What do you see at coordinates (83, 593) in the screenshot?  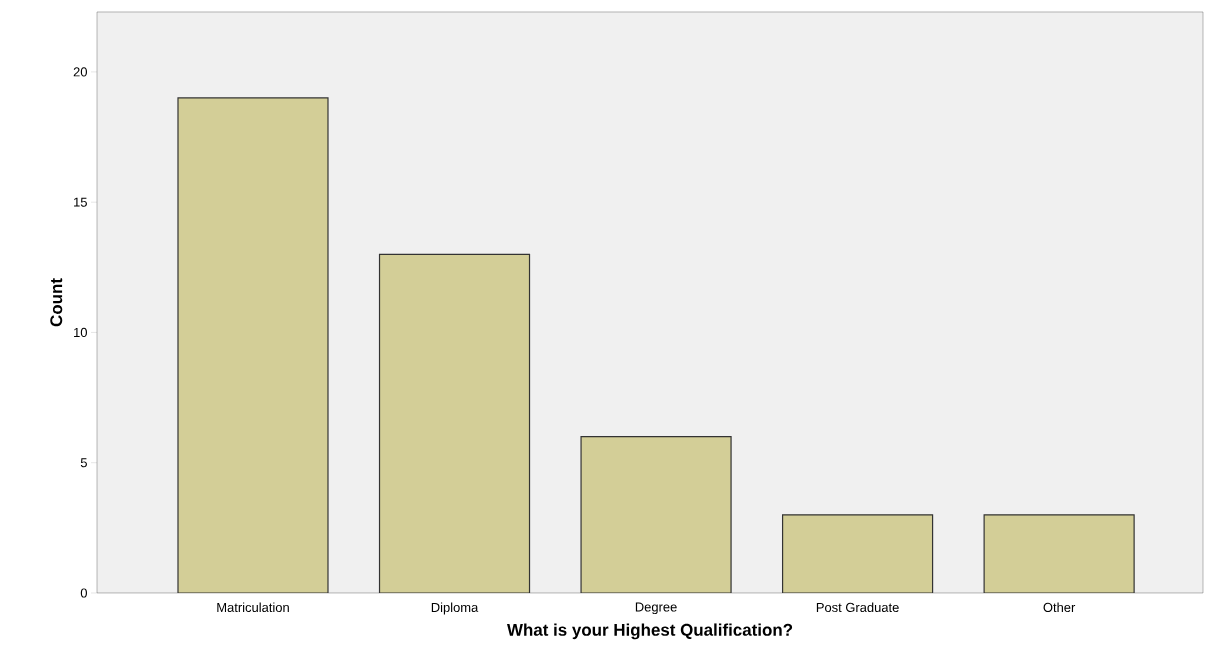 I see `y-tick-label: 0` at bounding box center [83, 593].